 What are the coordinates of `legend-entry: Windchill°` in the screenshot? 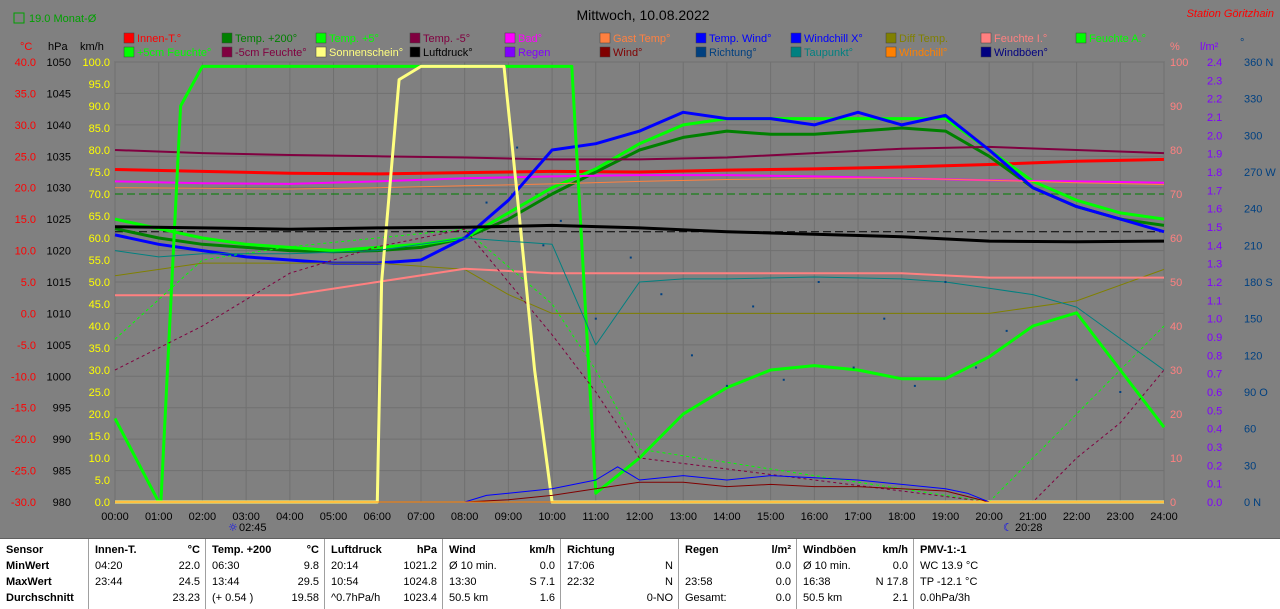 It's located at (916, 52).